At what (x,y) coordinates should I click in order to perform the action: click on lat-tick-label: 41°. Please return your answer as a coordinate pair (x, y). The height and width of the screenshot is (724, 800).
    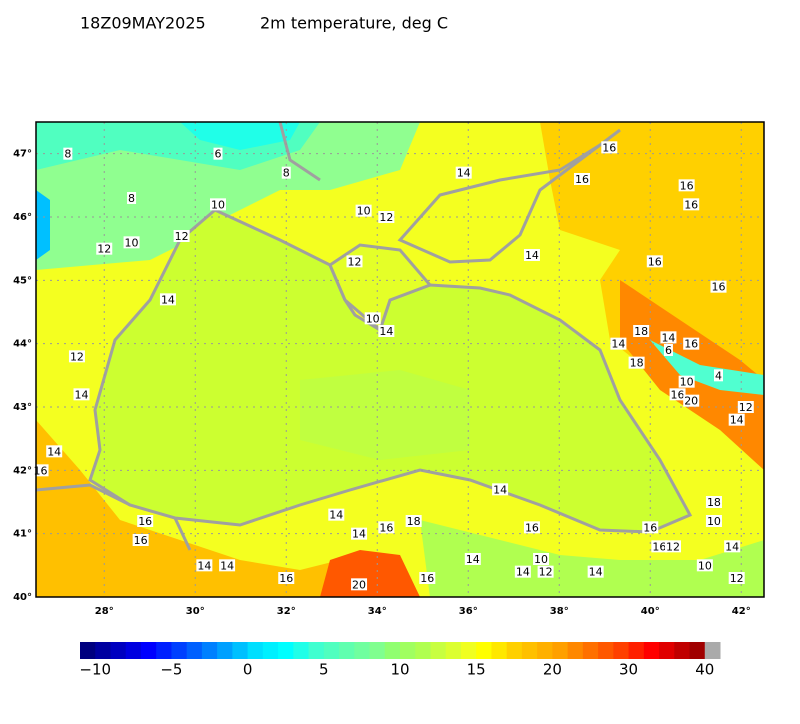
    Looking at the image, I should click on (22, 534).